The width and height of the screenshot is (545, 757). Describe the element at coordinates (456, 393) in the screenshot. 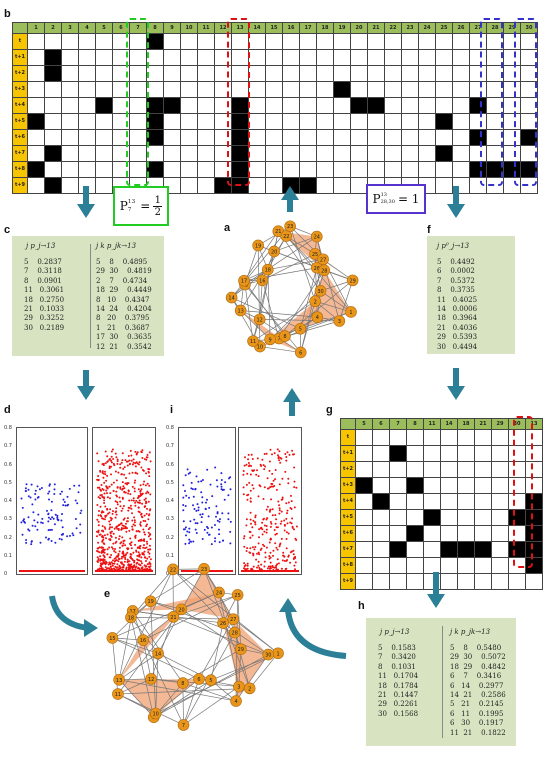

I see `arrow-f-to-g-head` at that location.